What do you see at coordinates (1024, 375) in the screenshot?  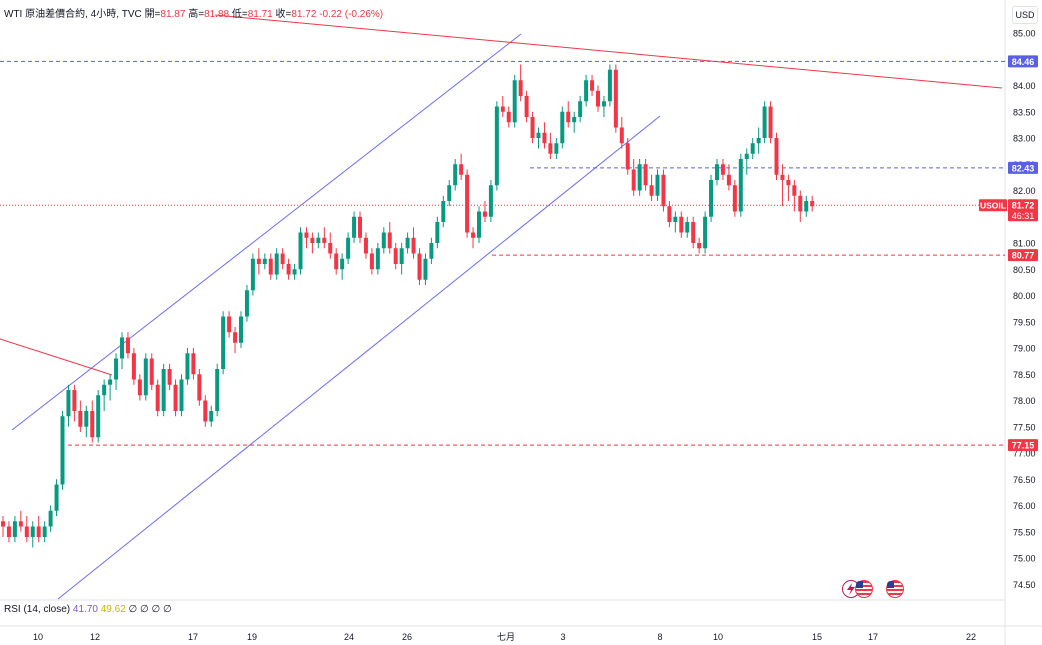 I see `price-tick-label: 78.50` at bounding box center [1024, 375].